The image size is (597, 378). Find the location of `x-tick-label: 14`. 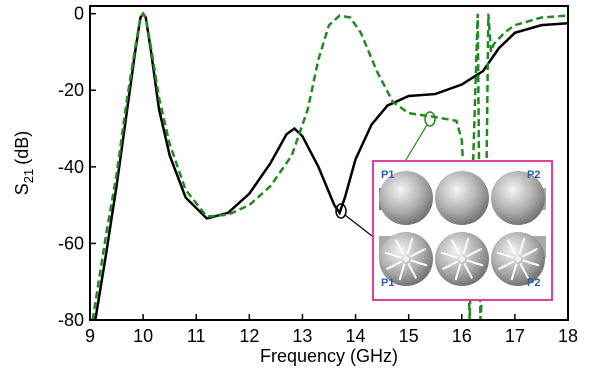

x-tick-label: 14 is located at coordinates (356, 336).